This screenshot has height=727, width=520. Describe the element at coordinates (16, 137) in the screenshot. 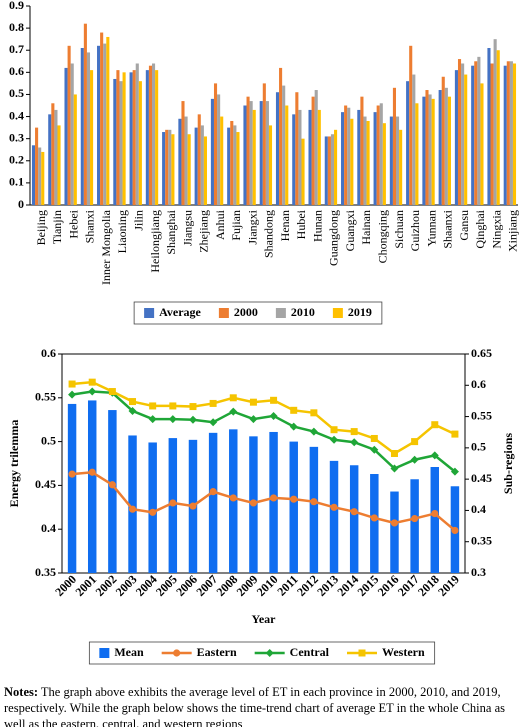

I see `y-tick-label: 0.3` at that location.